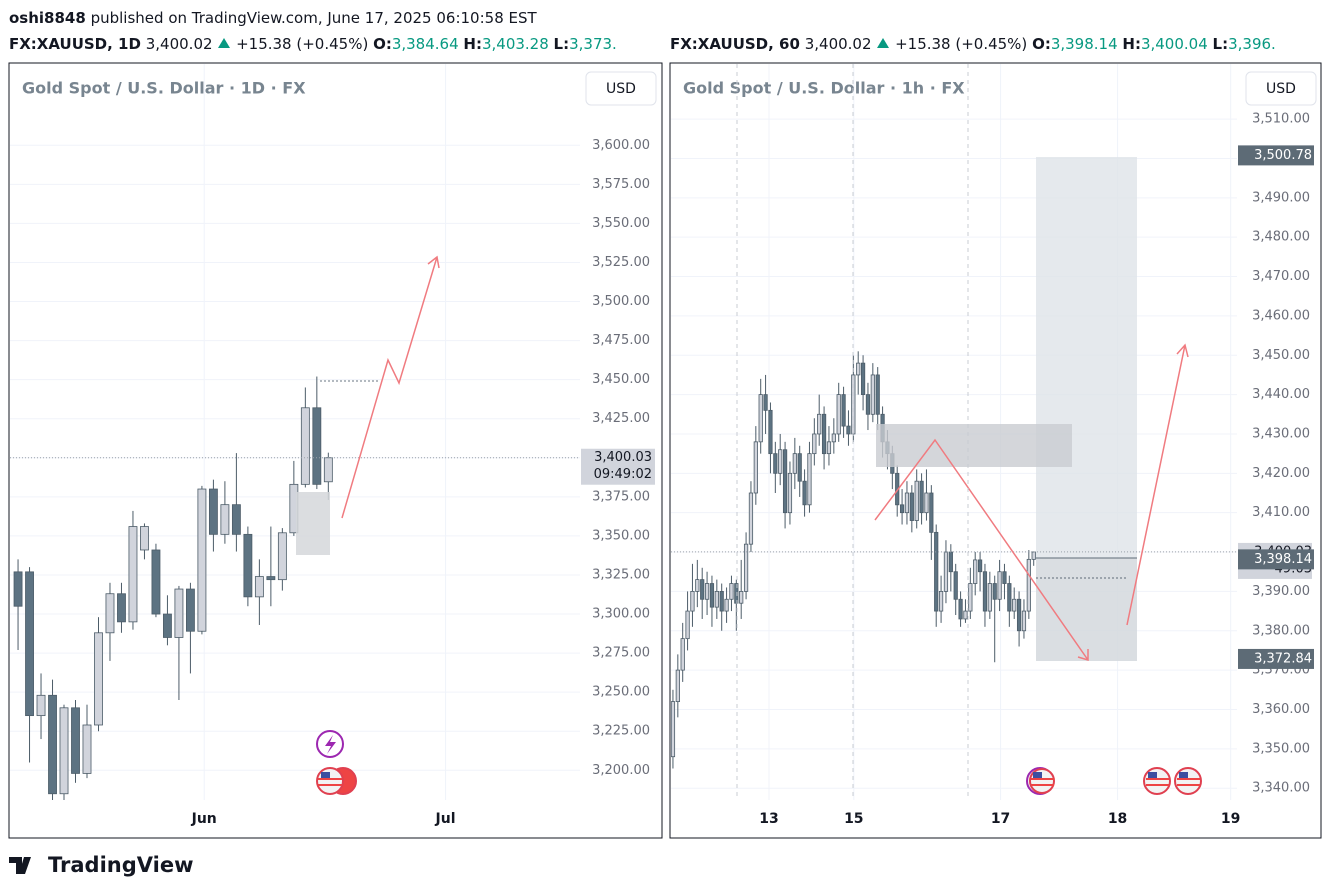 The height and width of the screenshot is (892, 1331). I want to click on y-tick-label: 3,250.00, so click(621, 692).